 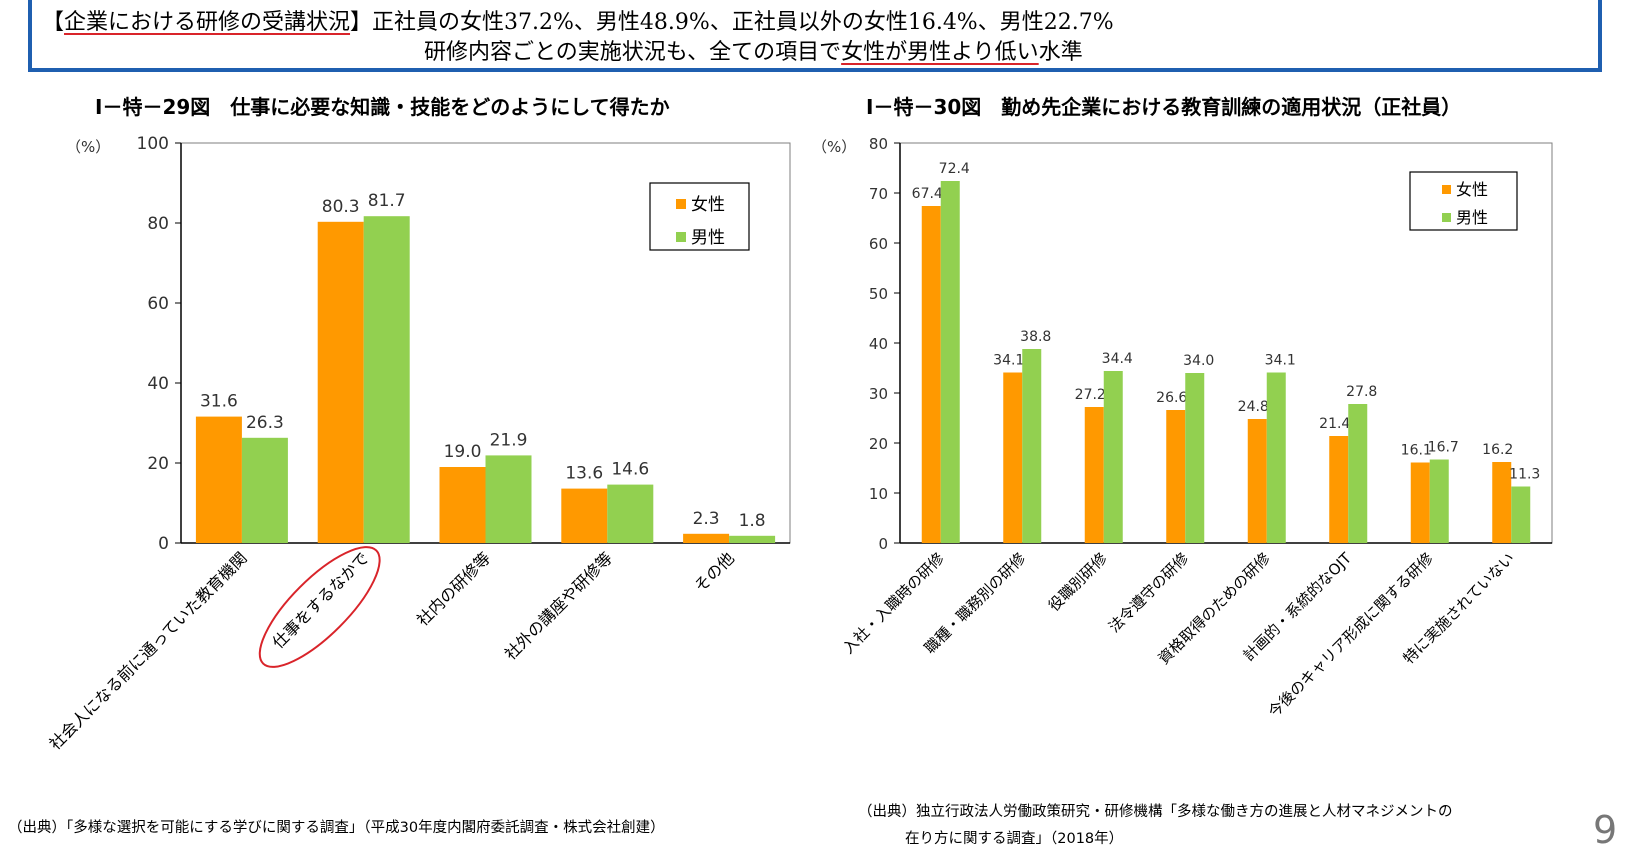 I want to click on chart30-data-label: 27.2, so click(x=1090, y=395).